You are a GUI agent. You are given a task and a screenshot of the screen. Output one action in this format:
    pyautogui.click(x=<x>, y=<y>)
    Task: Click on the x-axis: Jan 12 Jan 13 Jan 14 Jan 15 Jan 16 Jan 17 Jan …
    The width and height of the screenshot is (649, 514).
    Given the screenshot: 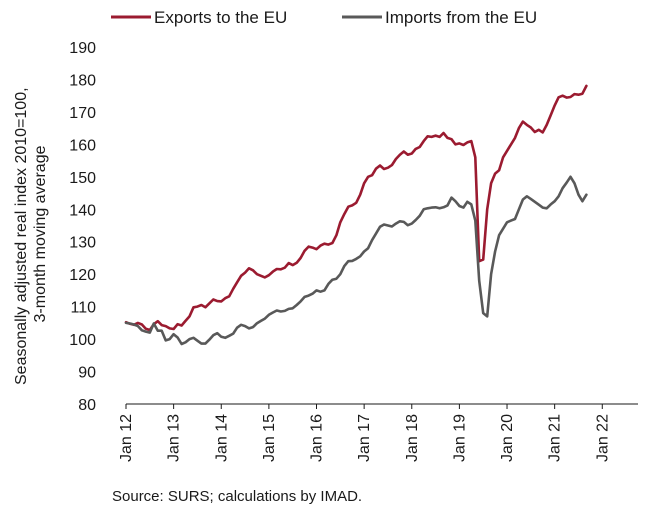 What is the action you would take?
    pyautogui.click(x=378, y=432)
    